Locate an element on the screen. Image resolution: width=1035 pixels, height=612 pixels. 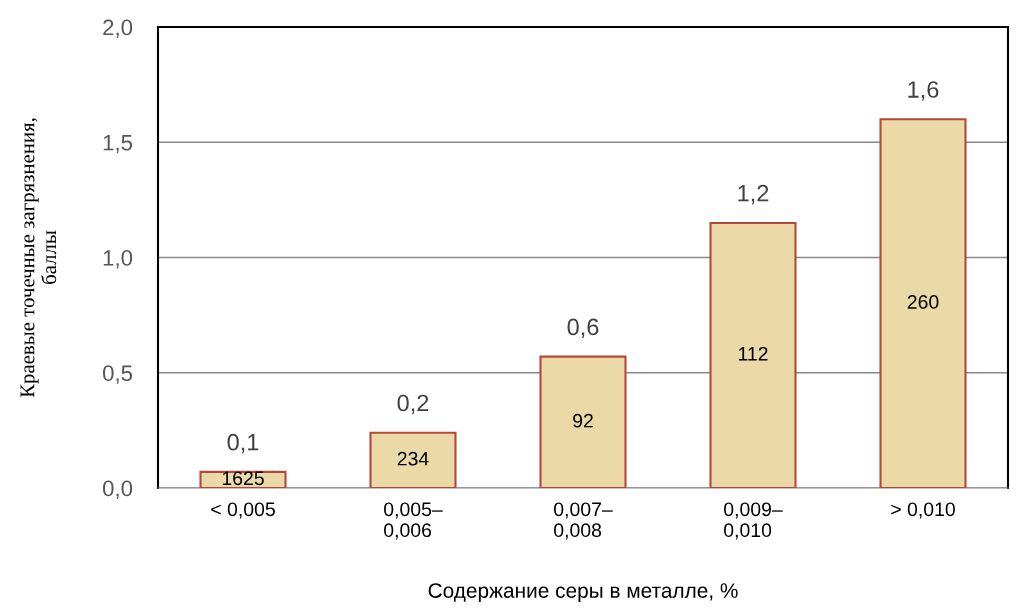
annotation: 92 is located at coordinates (583, 420).